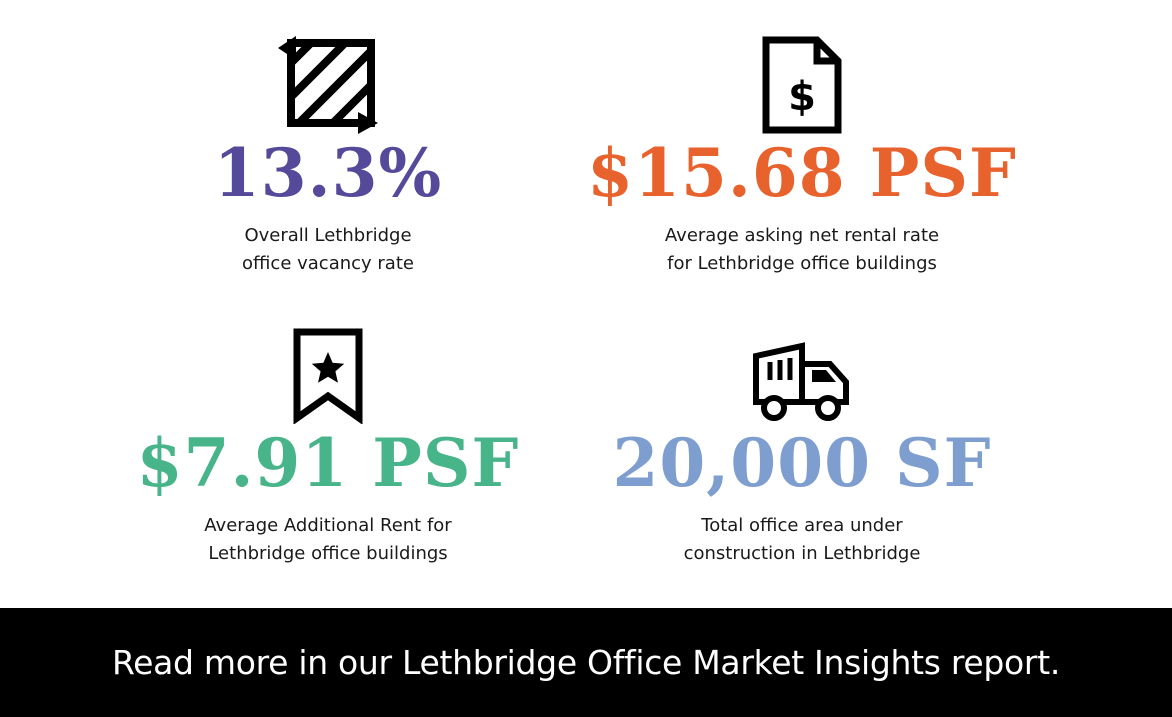  Describe the element at coordinates (328, 235) in the screenshot. I see `stat-description-line: Overall Lethbridge` at that location.